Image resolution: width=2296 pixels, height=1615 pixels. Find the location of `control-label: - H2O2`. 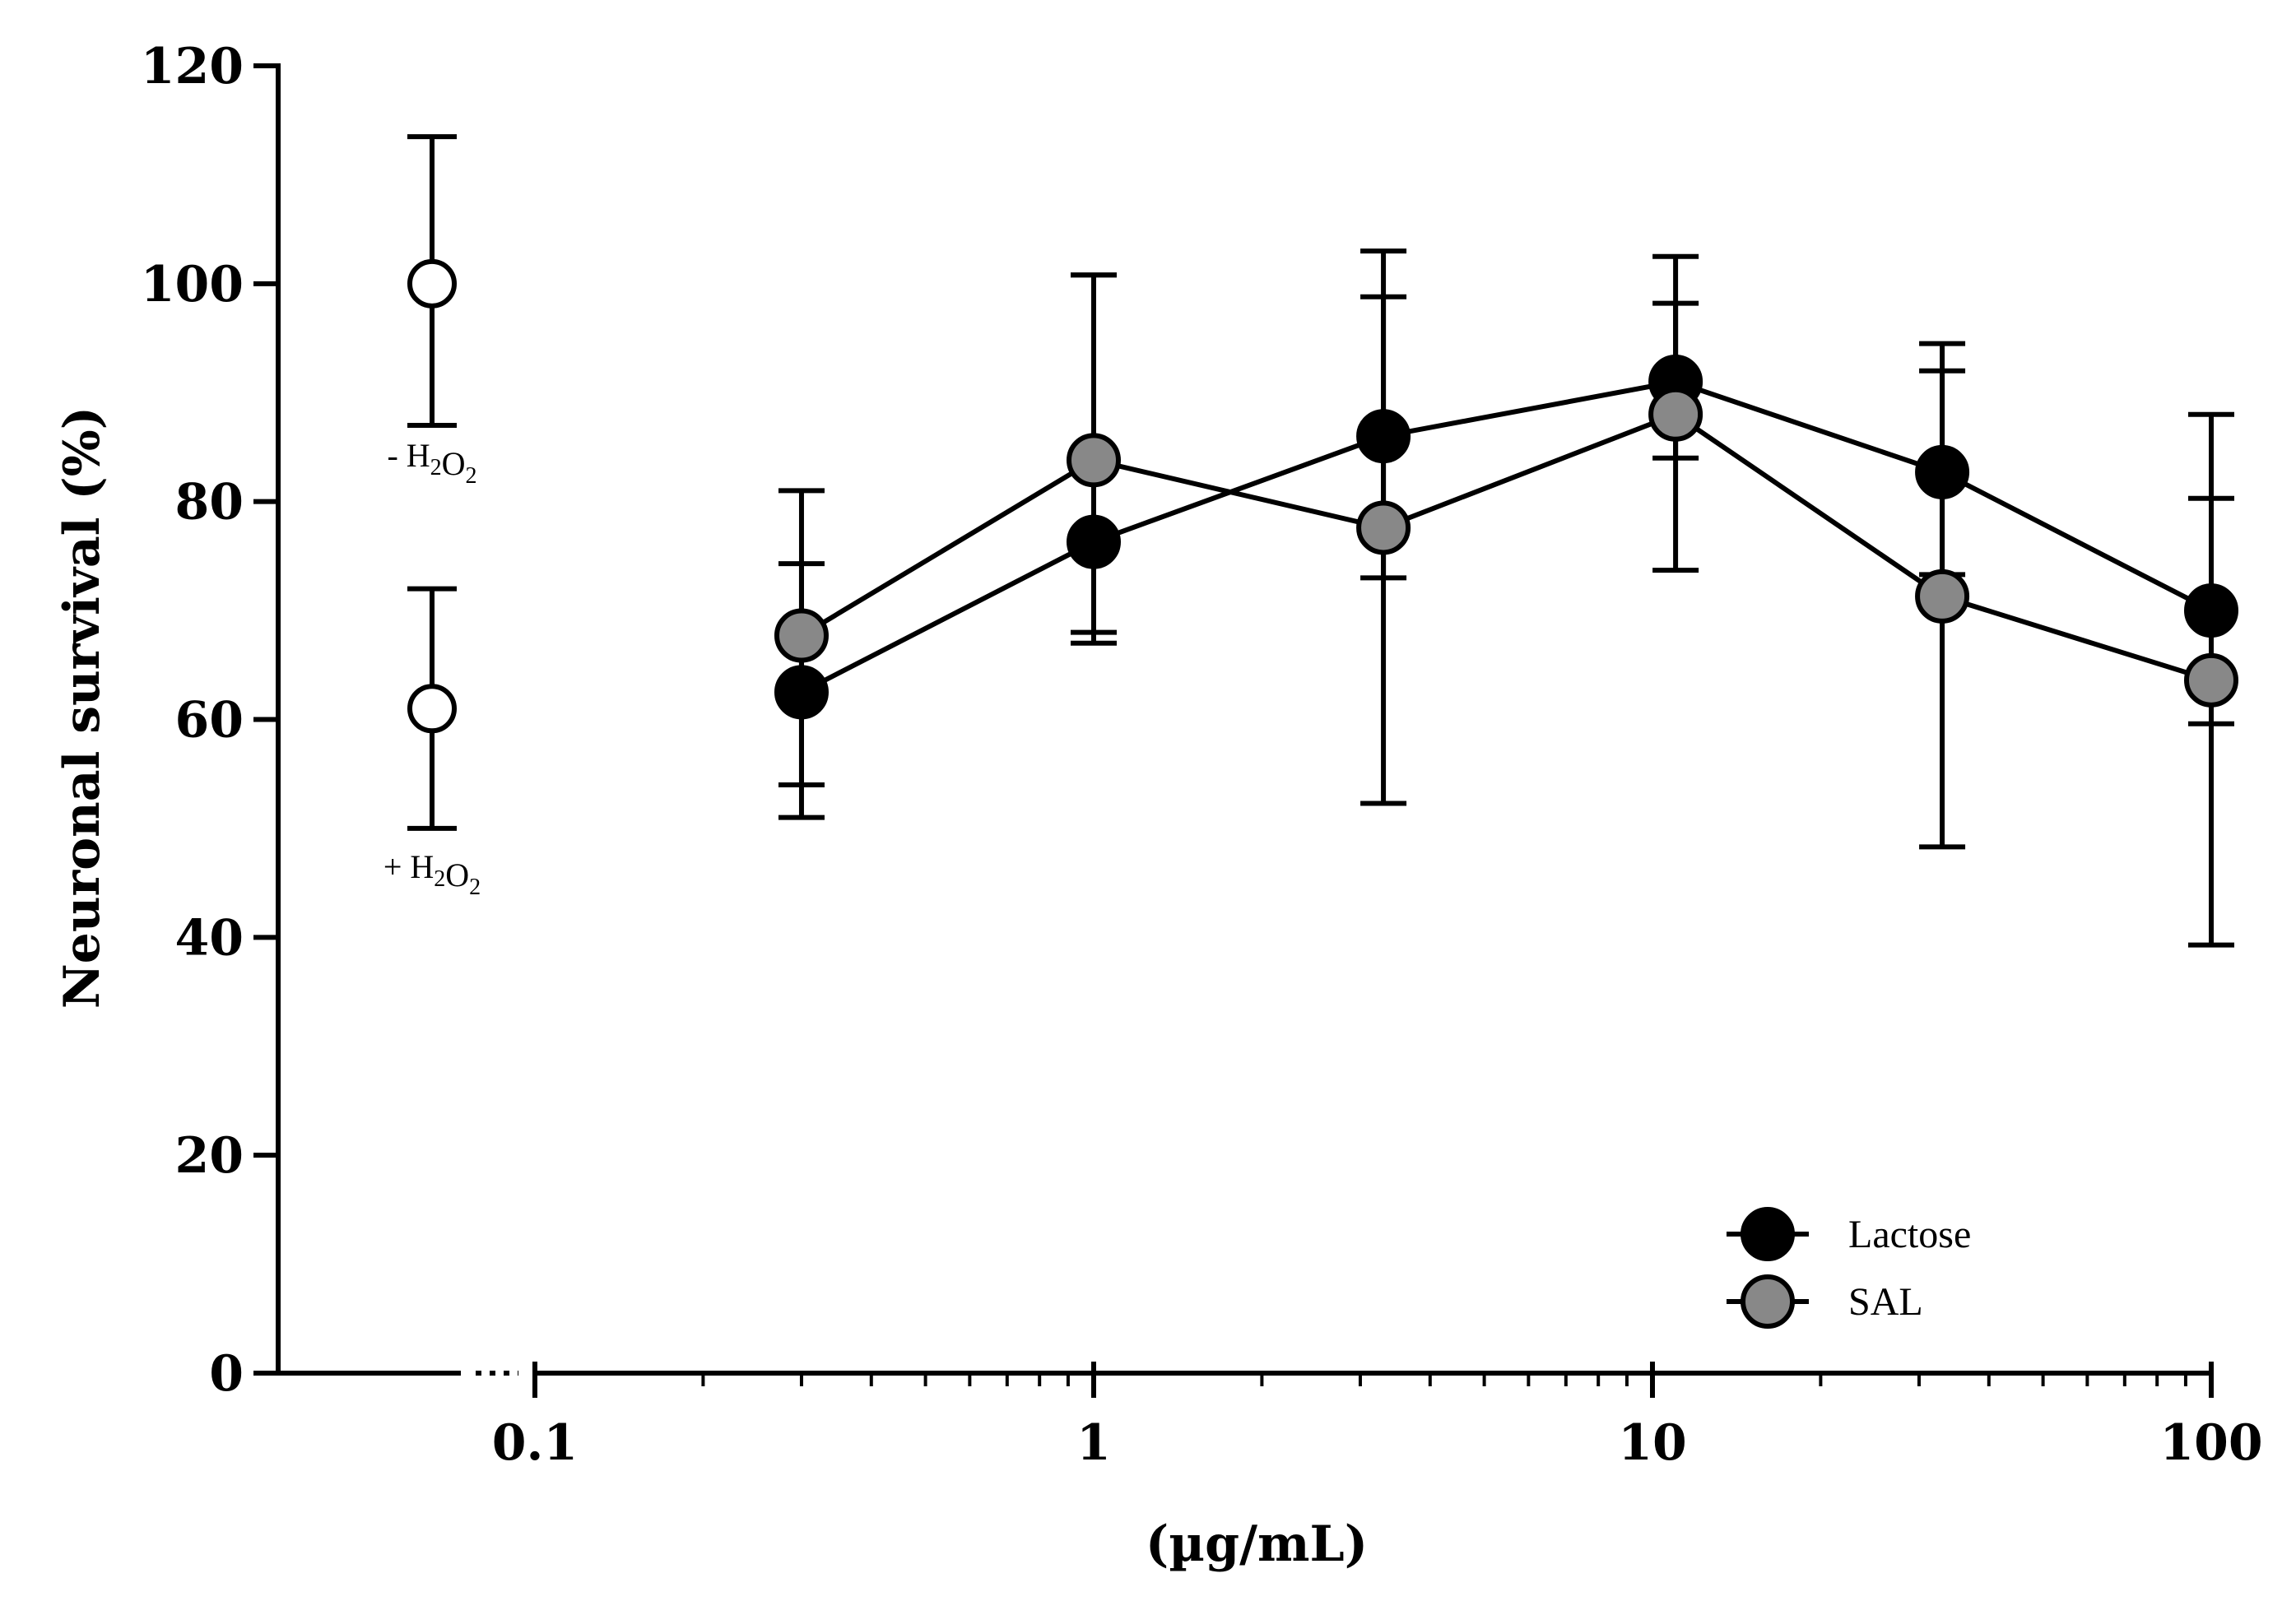

control-label: - H2O2 is located at coordinates (431, 463).